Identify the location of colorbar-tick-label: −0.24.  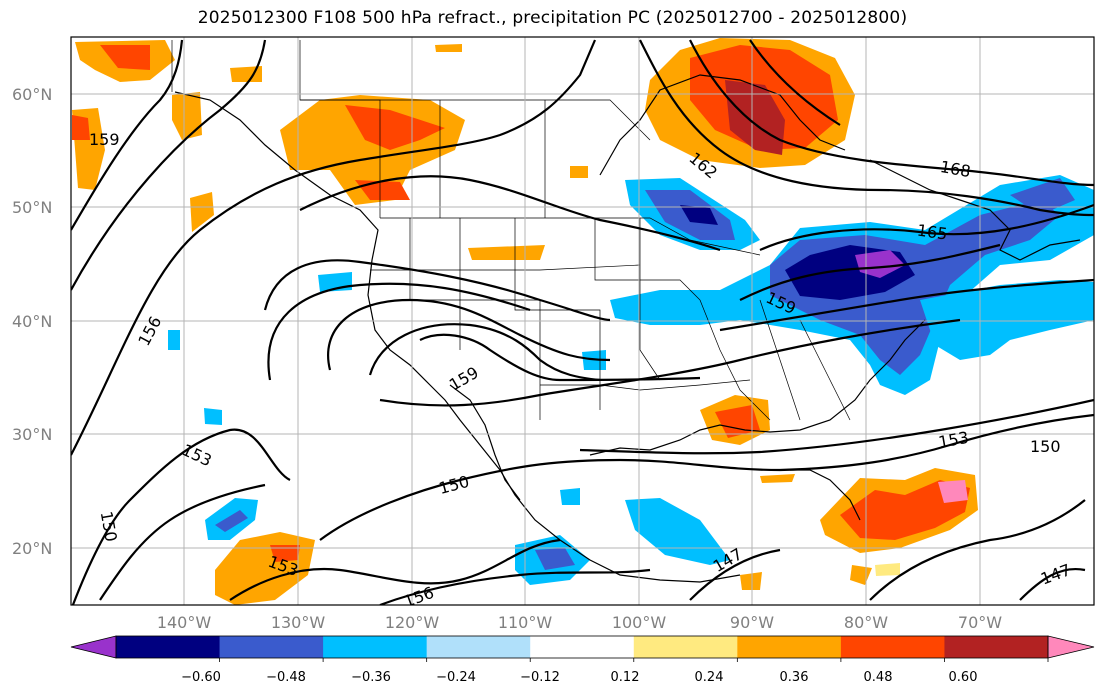
(456, 677).